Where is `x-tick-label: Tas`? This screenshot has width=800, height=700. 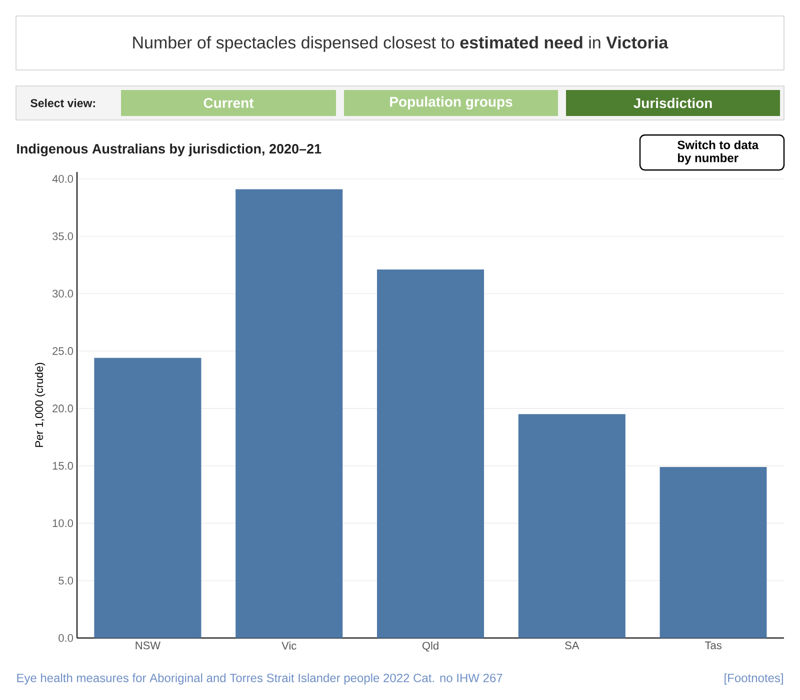 x-tick-label: Tas is located at coordinates (713, 646).